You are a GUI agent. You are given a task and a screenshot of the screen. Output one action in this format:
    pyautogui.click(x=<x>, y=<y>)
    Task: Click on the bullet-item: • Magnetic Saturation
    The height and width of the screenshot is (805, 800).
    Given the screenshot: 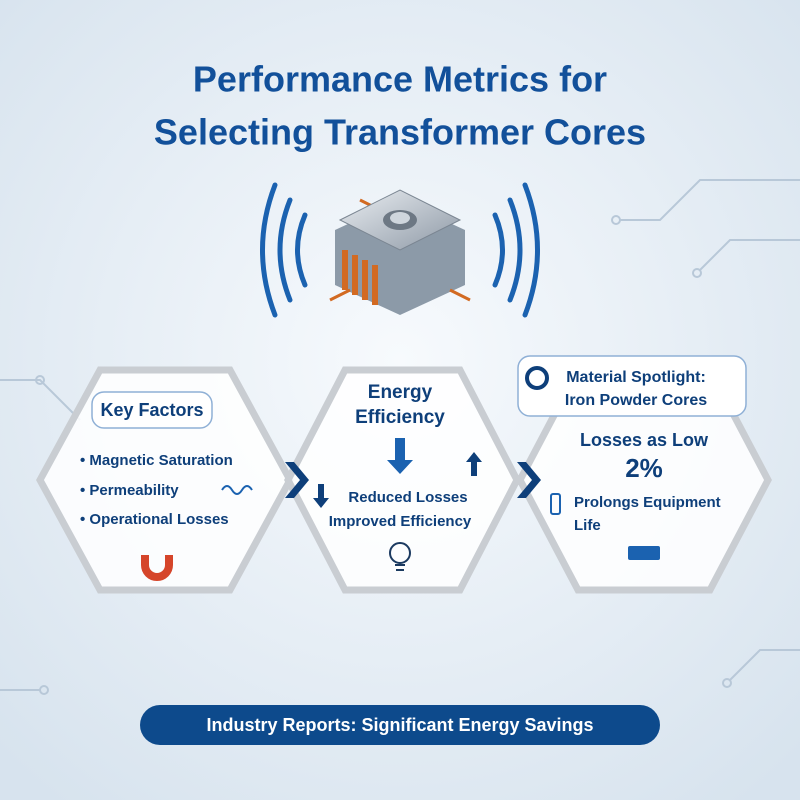 What is the action you would take?
    pyautogui.click(x=156, y=460)
    